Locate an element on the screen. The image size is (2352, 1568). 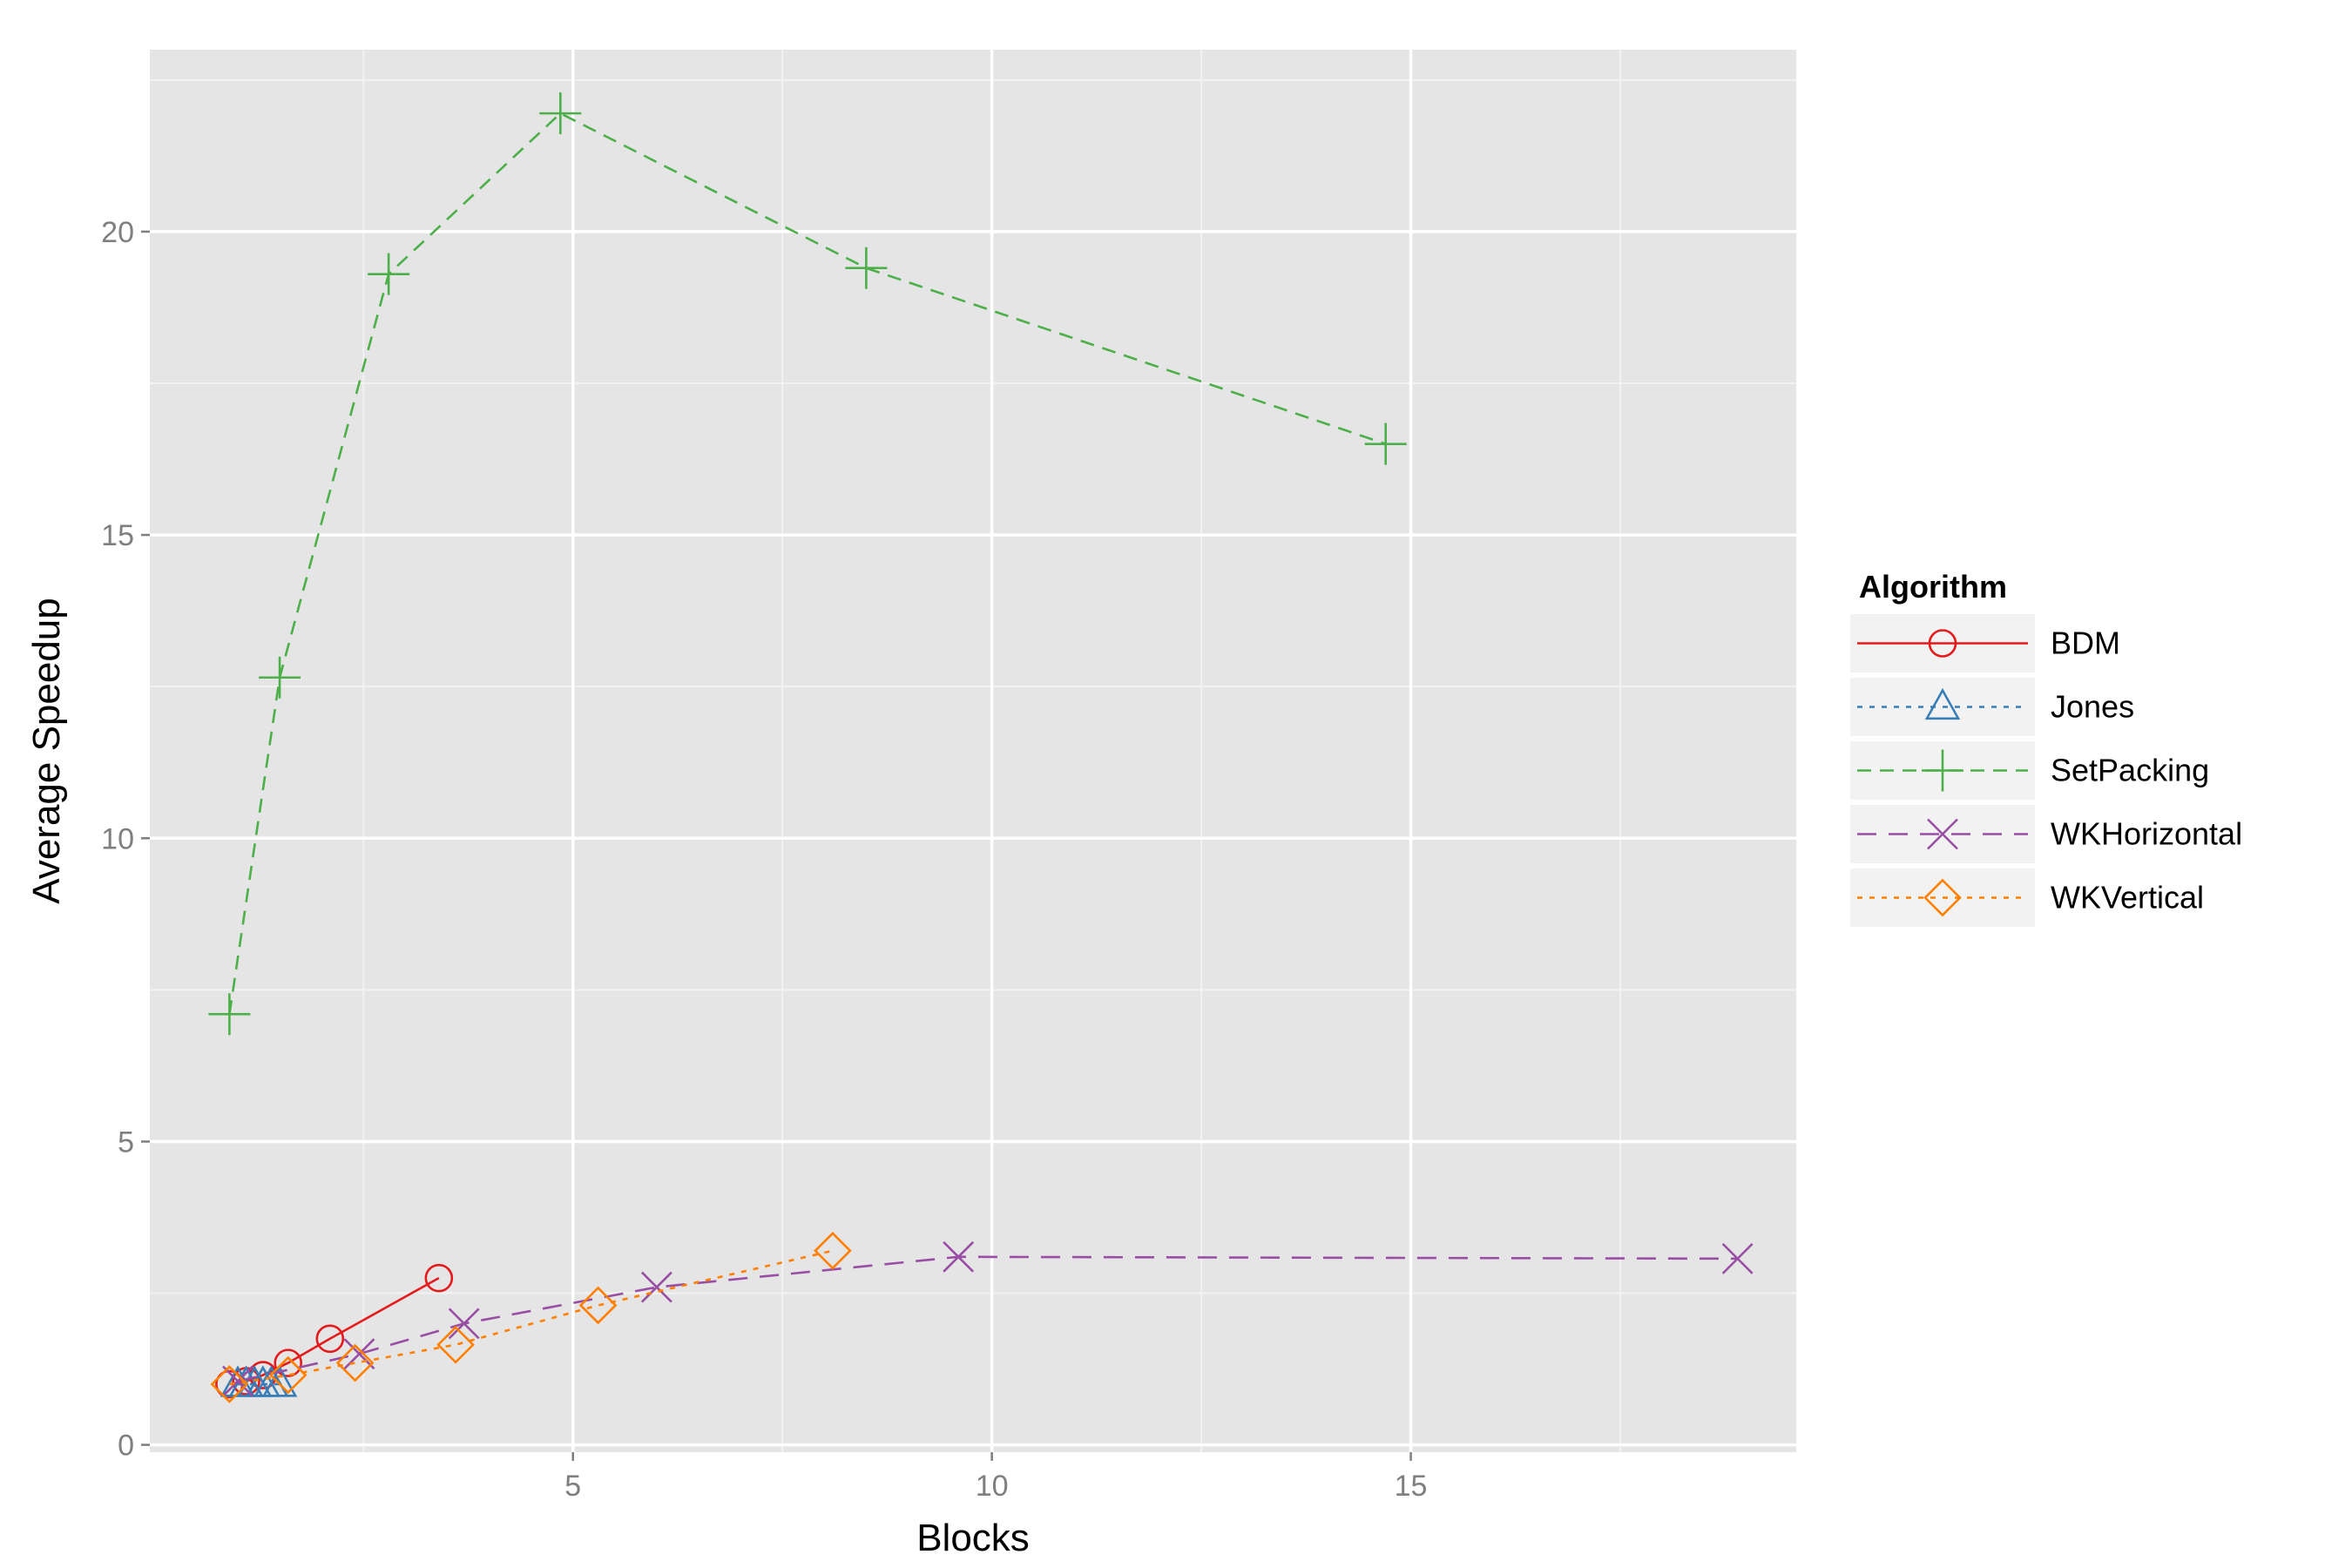
x-tick-label: 10 is located at coordinates (993, 1487).